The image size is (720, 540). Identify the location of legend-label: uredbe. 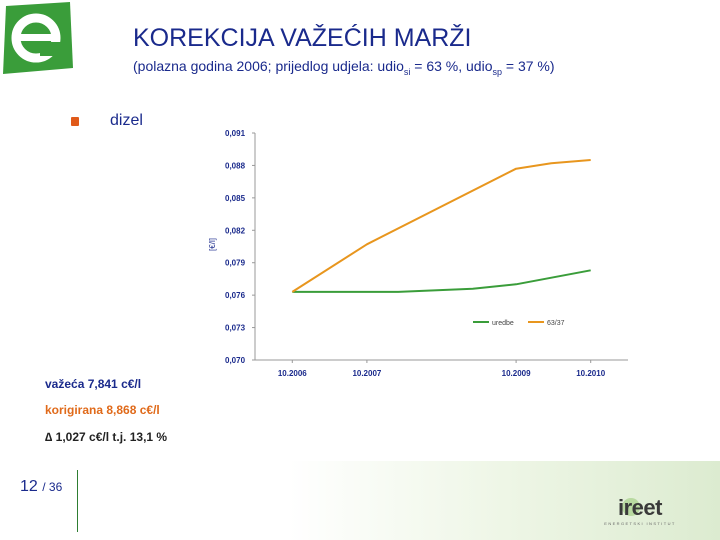
(503, 323).